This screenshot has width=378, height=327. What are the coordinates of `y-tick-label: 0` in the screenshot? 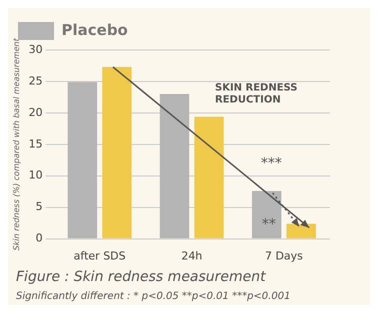 It's located at (39, 238).